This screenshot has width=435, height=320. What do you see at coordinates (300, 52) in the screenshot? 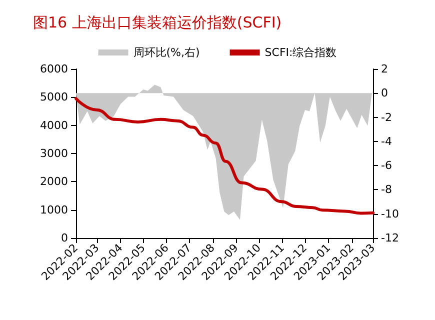
I see `legend-label: SCFI:综合指数` at bounding box center [300, 52].